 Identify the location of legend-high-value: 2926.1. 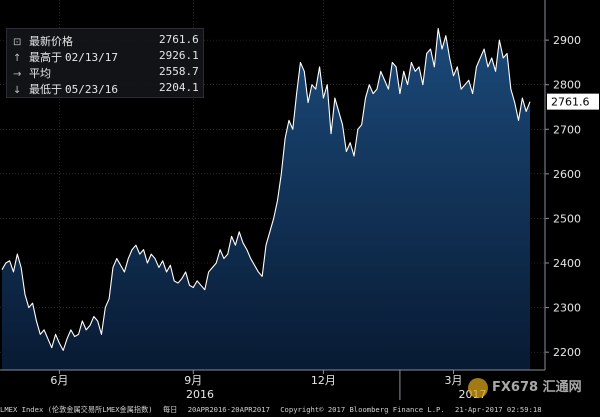
(179, 55).